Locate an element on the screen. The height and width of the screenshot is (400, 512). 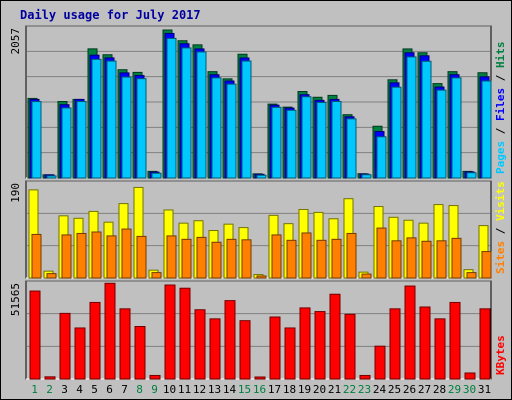
x-tick-label-day-28: 28 is located at coordinates (439, 389).